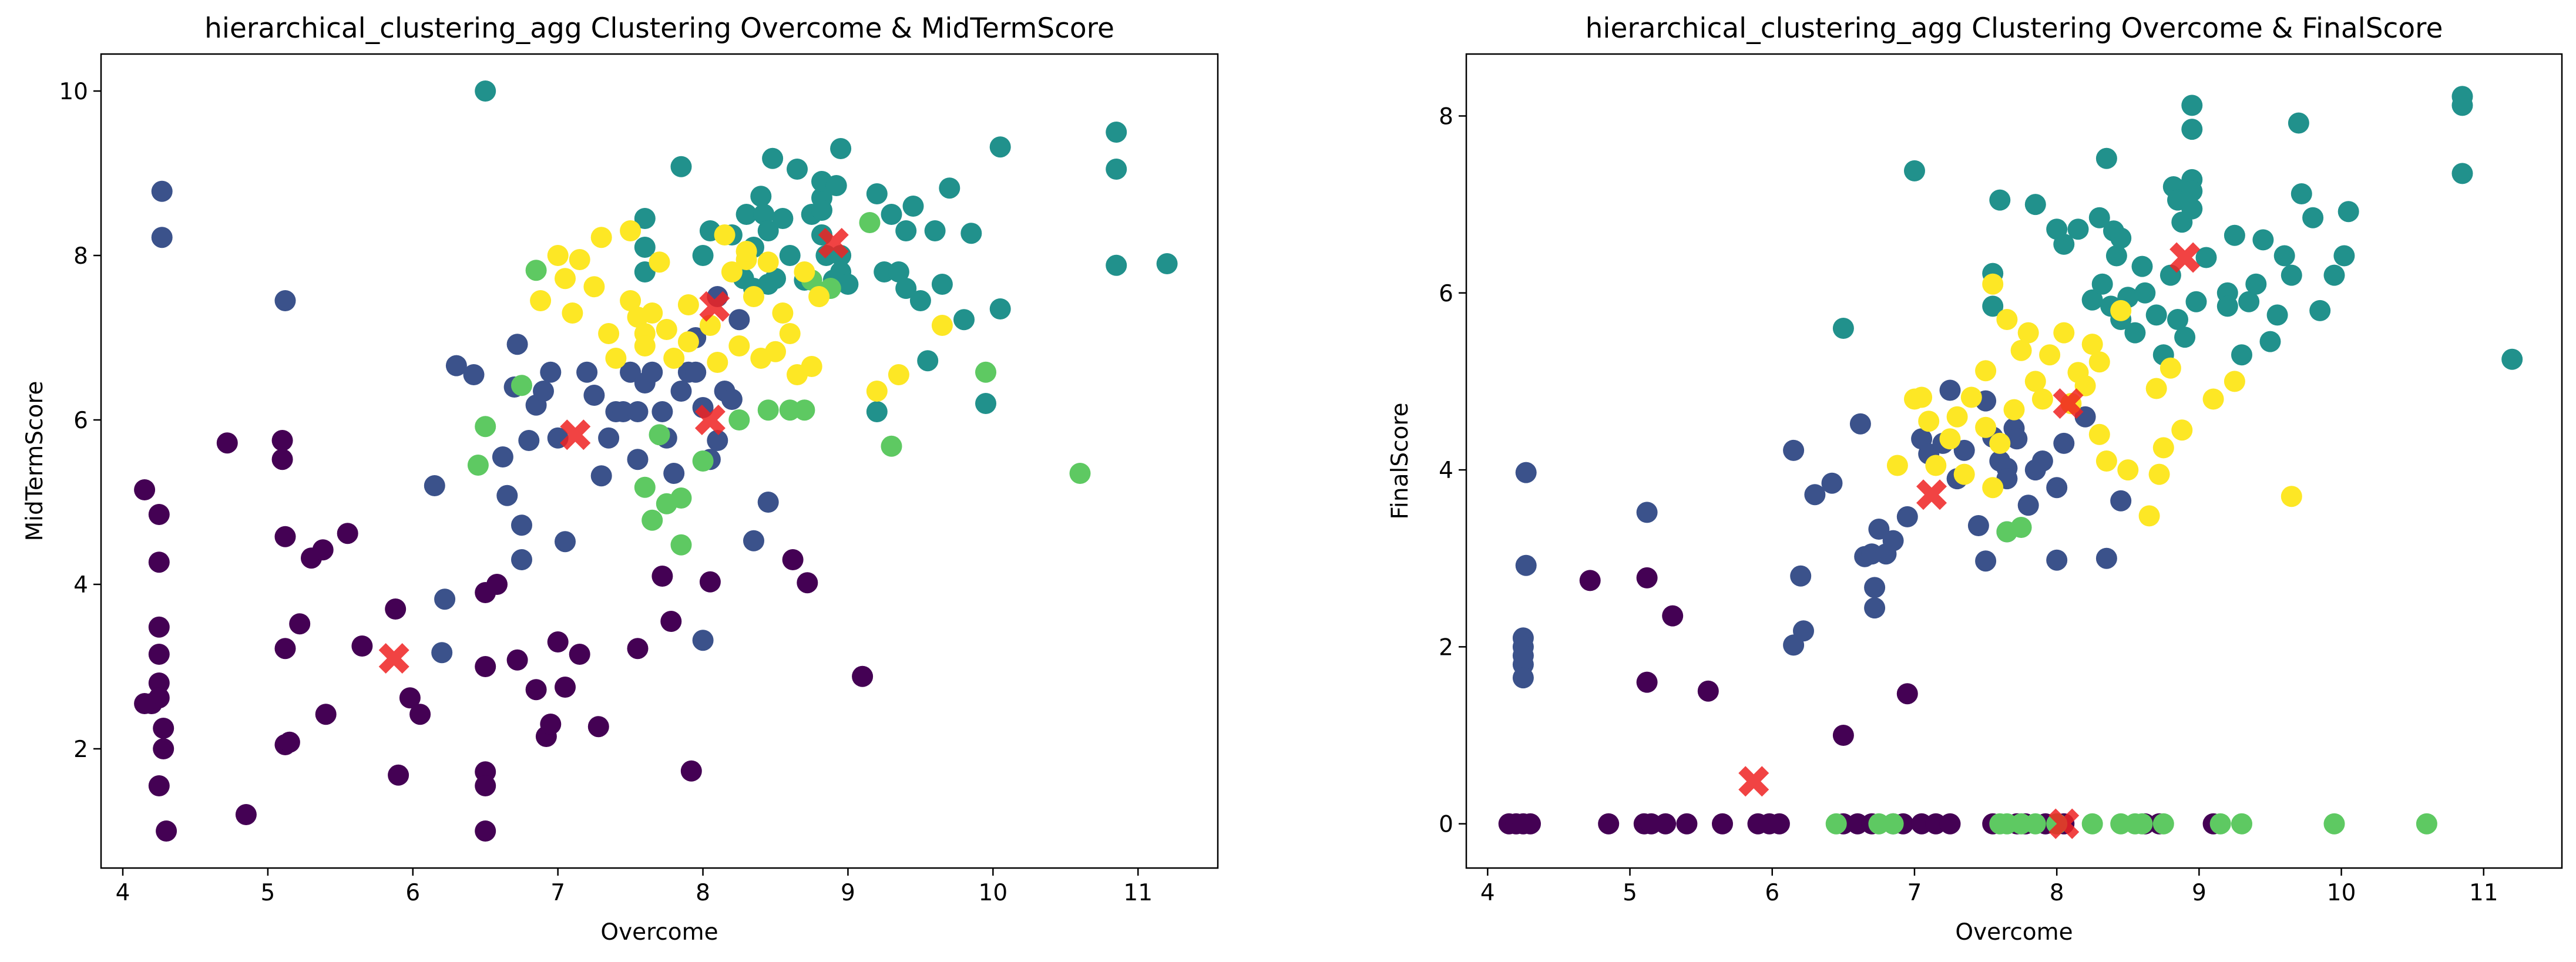 The width and height of the screenshot is (2576, 962). Describe the element at coordinates (614, 451) in the screenshot. I see `centroid-markers` at that location.